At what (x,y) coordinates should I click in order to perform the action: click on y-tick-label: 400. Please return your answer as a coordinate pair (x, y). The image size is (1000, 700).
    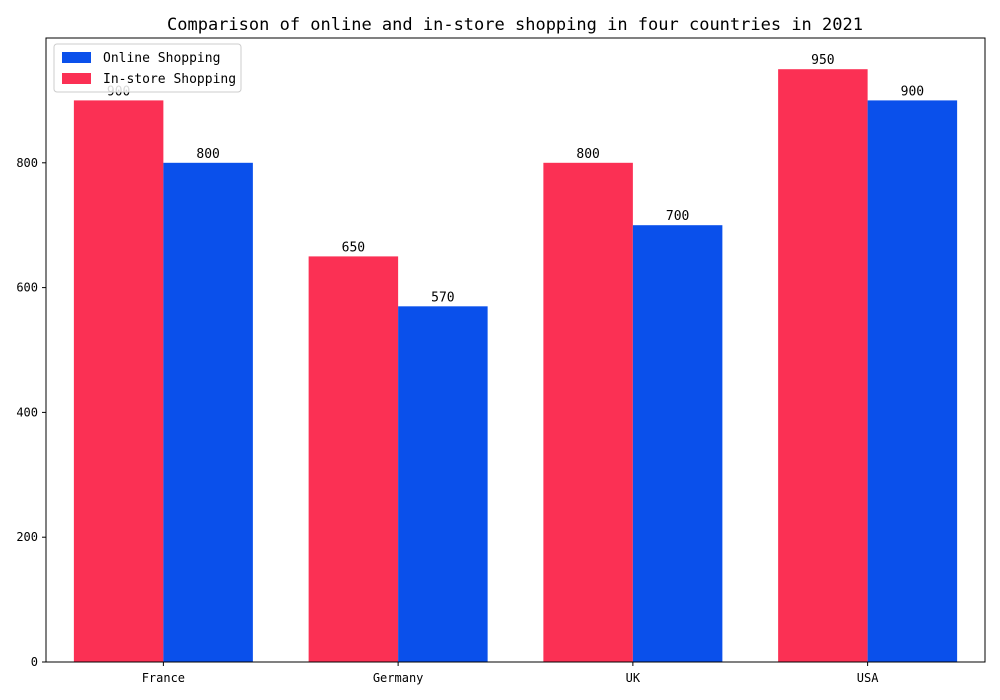
    Looking at the image, I should click on (27, 412).